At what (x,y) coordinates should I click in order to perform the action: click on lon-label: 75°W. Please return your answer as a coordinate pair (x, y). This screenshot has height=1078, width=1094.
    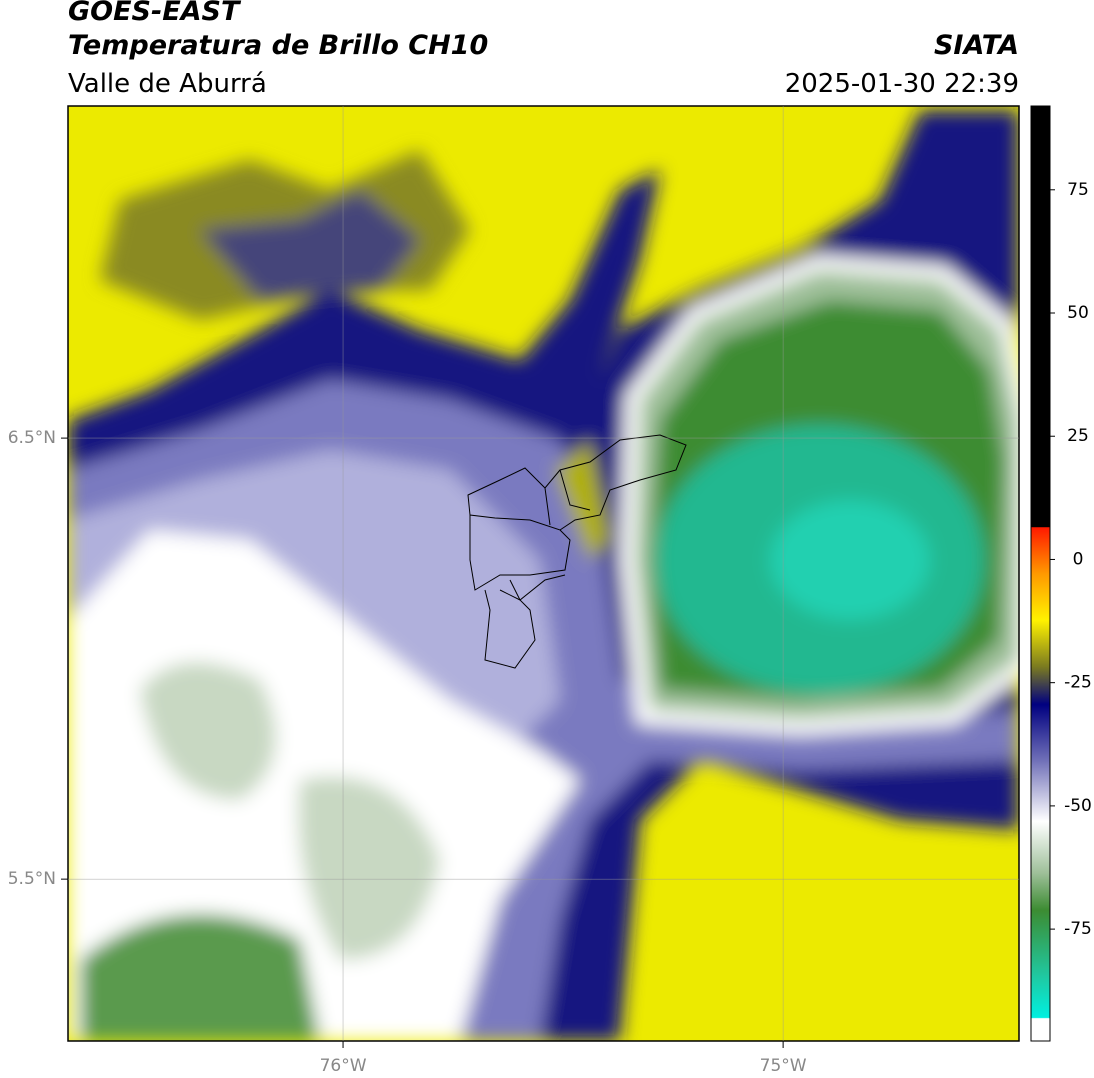
    Looking at the image, I should click on (783, 1066).